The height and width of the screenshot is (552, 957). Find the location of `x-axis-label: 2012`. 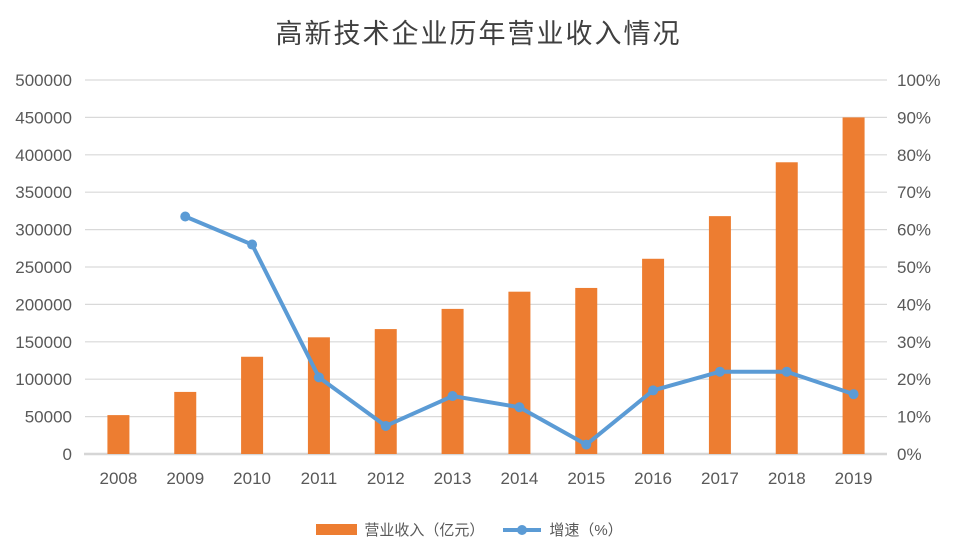

x-axis-label: 2012 is located at coordinates (386, 478).